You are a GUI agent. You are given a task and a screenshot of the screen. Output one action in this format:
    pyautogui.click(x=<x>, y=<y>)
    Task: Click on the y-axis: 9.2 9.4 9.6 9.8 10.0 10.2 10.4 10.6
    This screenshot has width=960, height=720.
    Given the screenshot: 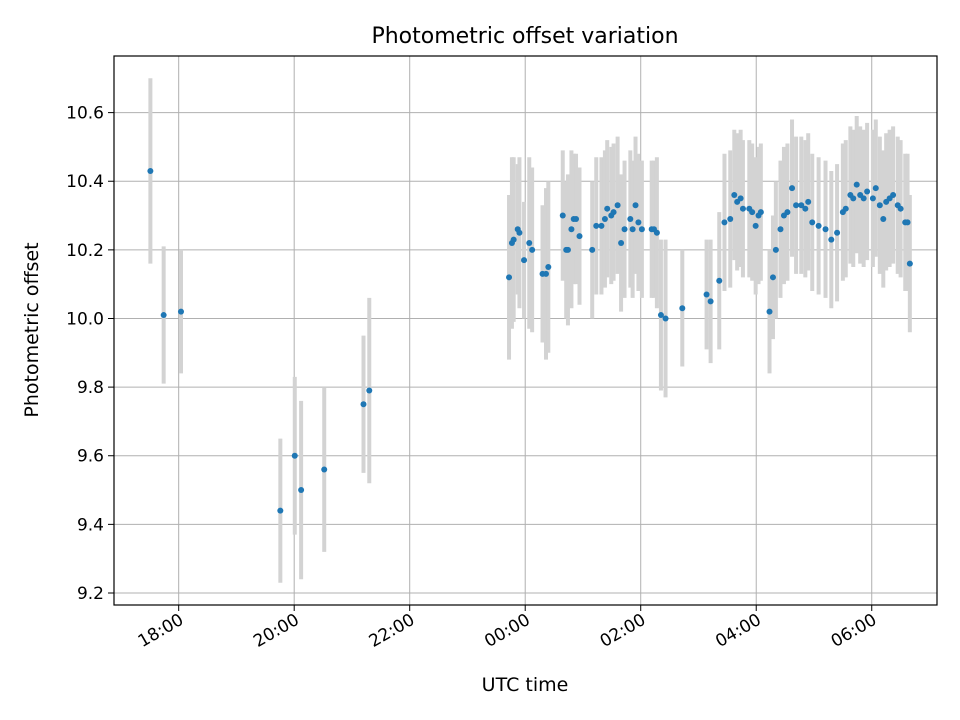 What is the action you would take?
    pyautogui.click(x=90, y=354)
    